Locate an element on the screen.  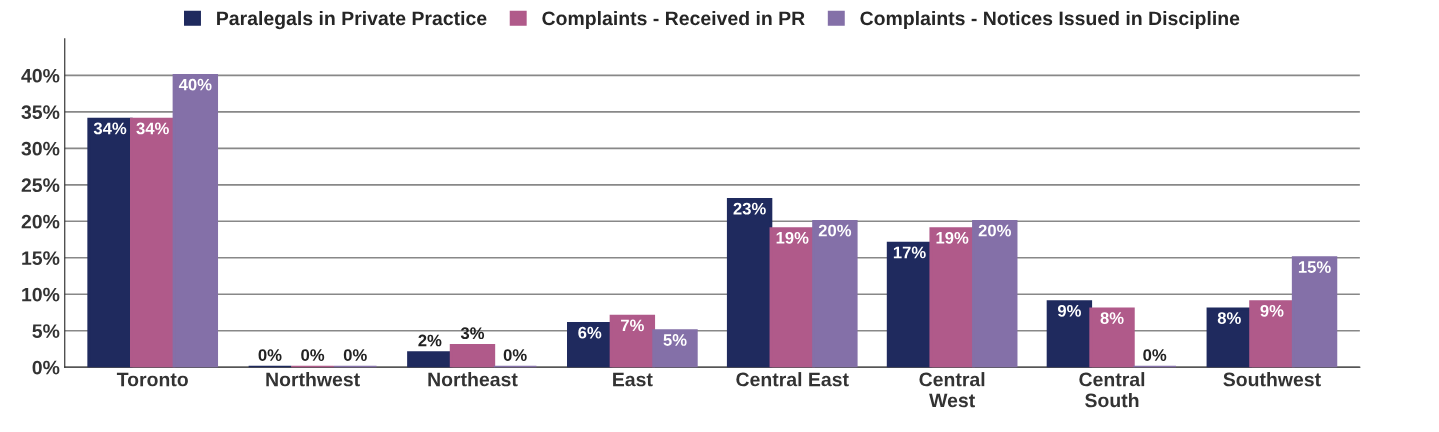
legend-label: Complaints - Notices Issued in Discipline is located at coordinates (1050, 20).